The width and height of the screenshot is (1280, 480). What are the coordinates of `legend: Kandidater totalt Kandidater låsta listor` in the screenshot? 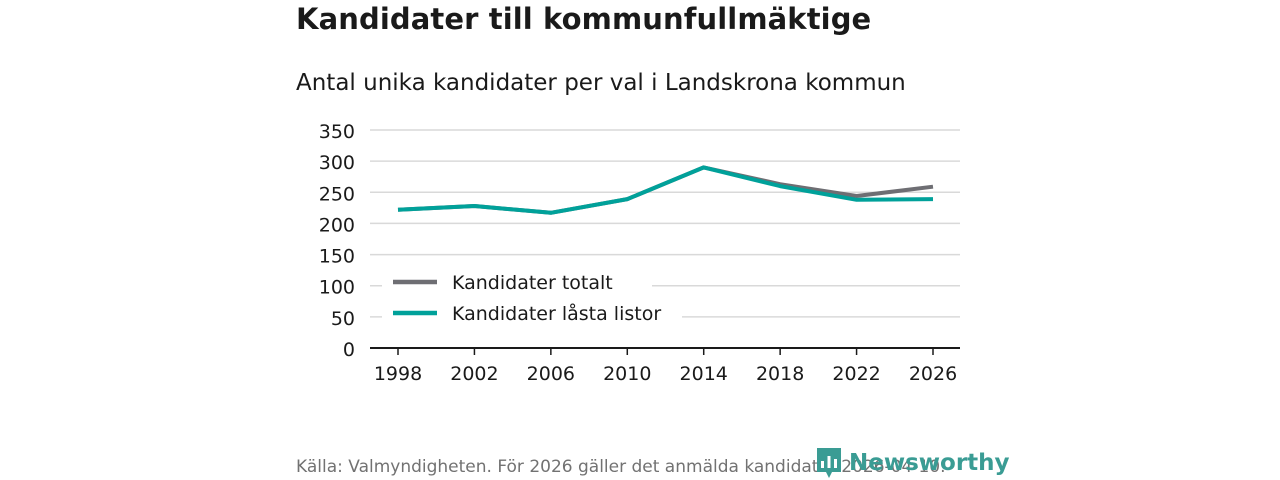 It's located at (532, 297).